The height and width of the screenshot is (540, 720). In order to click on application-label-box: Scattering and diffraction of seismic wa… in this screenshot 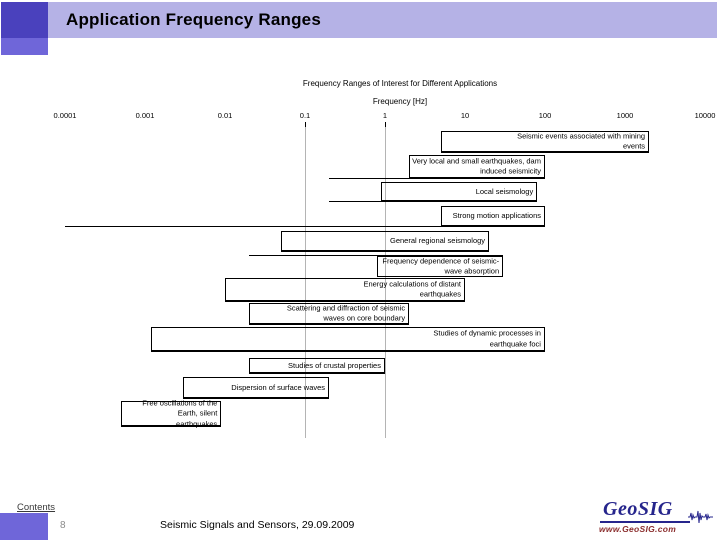, I will do `click(329, 313)`.